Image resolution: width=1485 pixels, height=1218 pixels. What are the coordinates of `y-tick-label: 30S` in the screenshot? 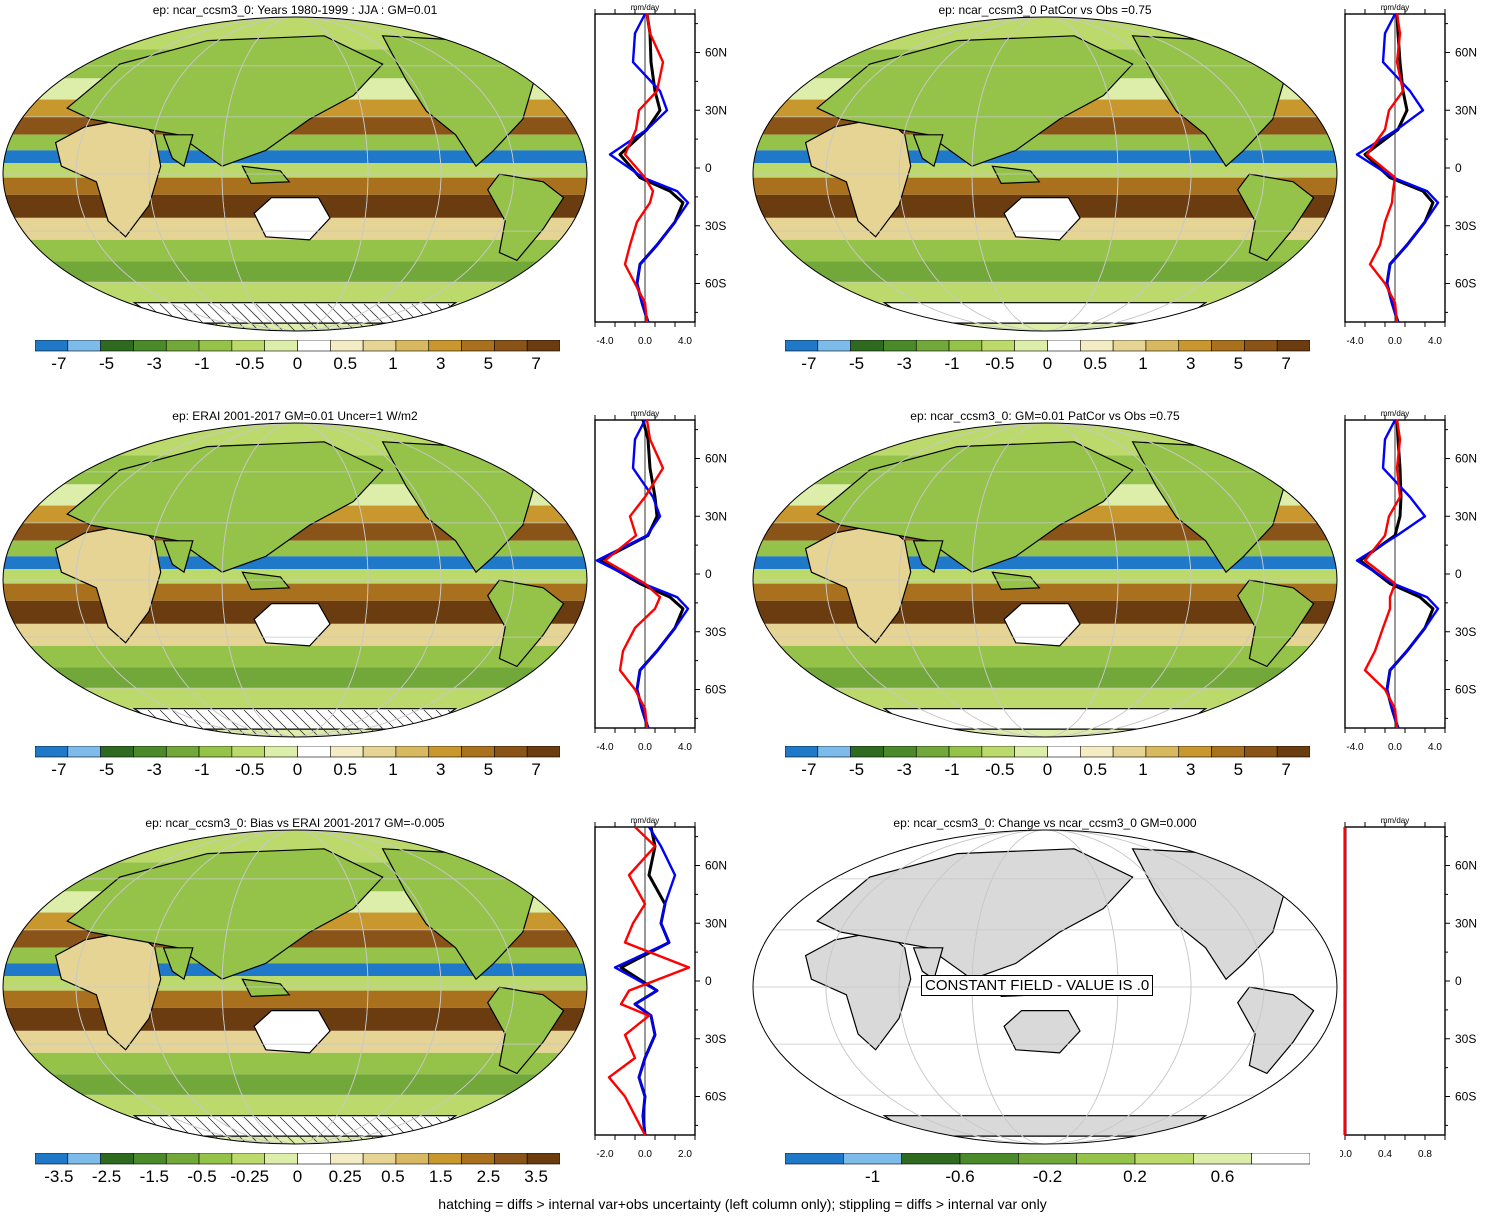 It's located at (1465, 1039).